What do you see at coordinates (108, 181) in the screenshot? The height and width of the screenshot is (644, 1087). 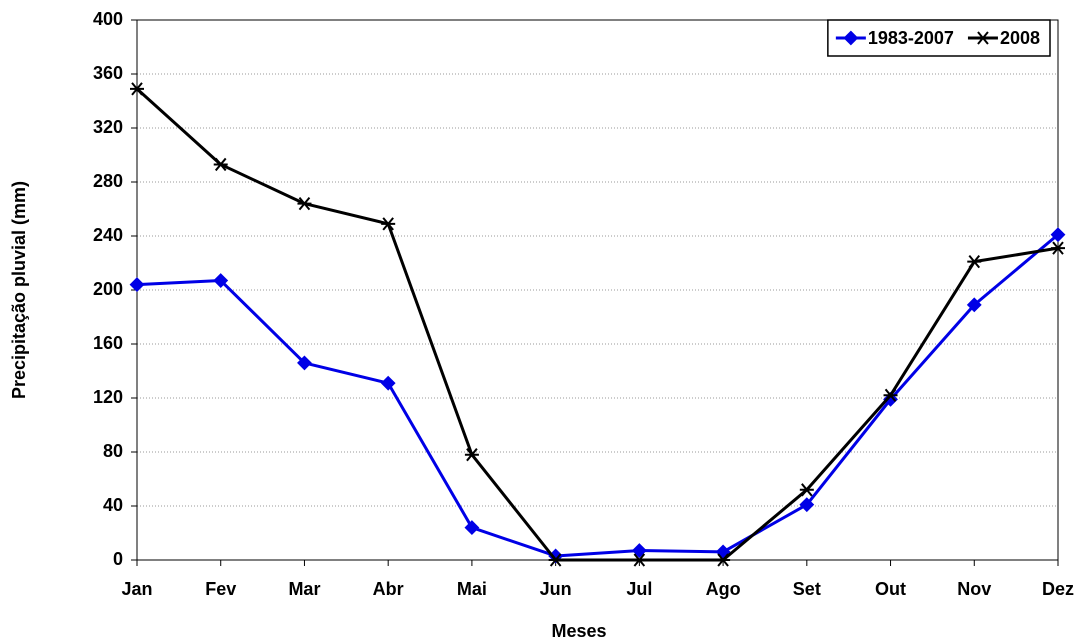 I see `y-tick-label: 280` at bounding box center [108, 181].